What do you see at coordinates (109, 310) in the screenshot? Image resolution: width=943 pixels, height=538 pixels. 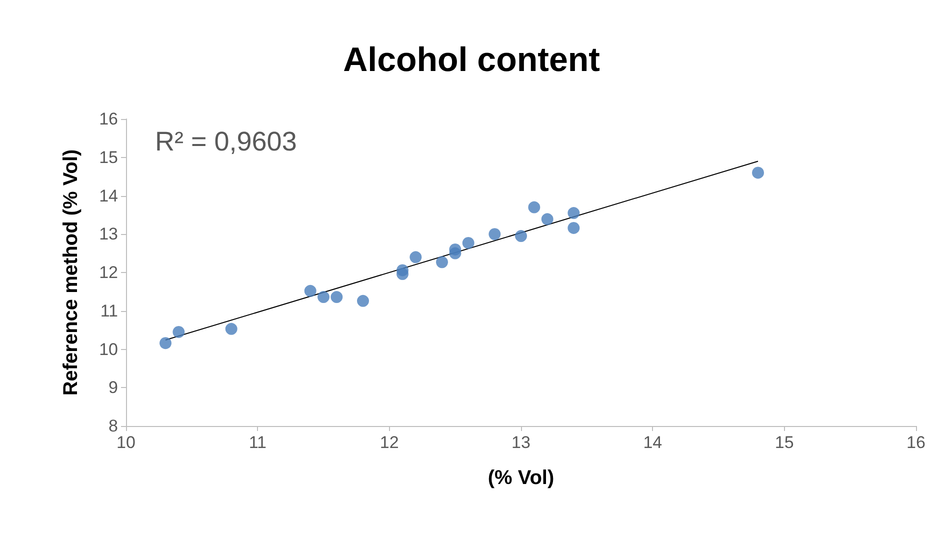 I see `y-tick-label: 11` at bounding box center [109, 310].